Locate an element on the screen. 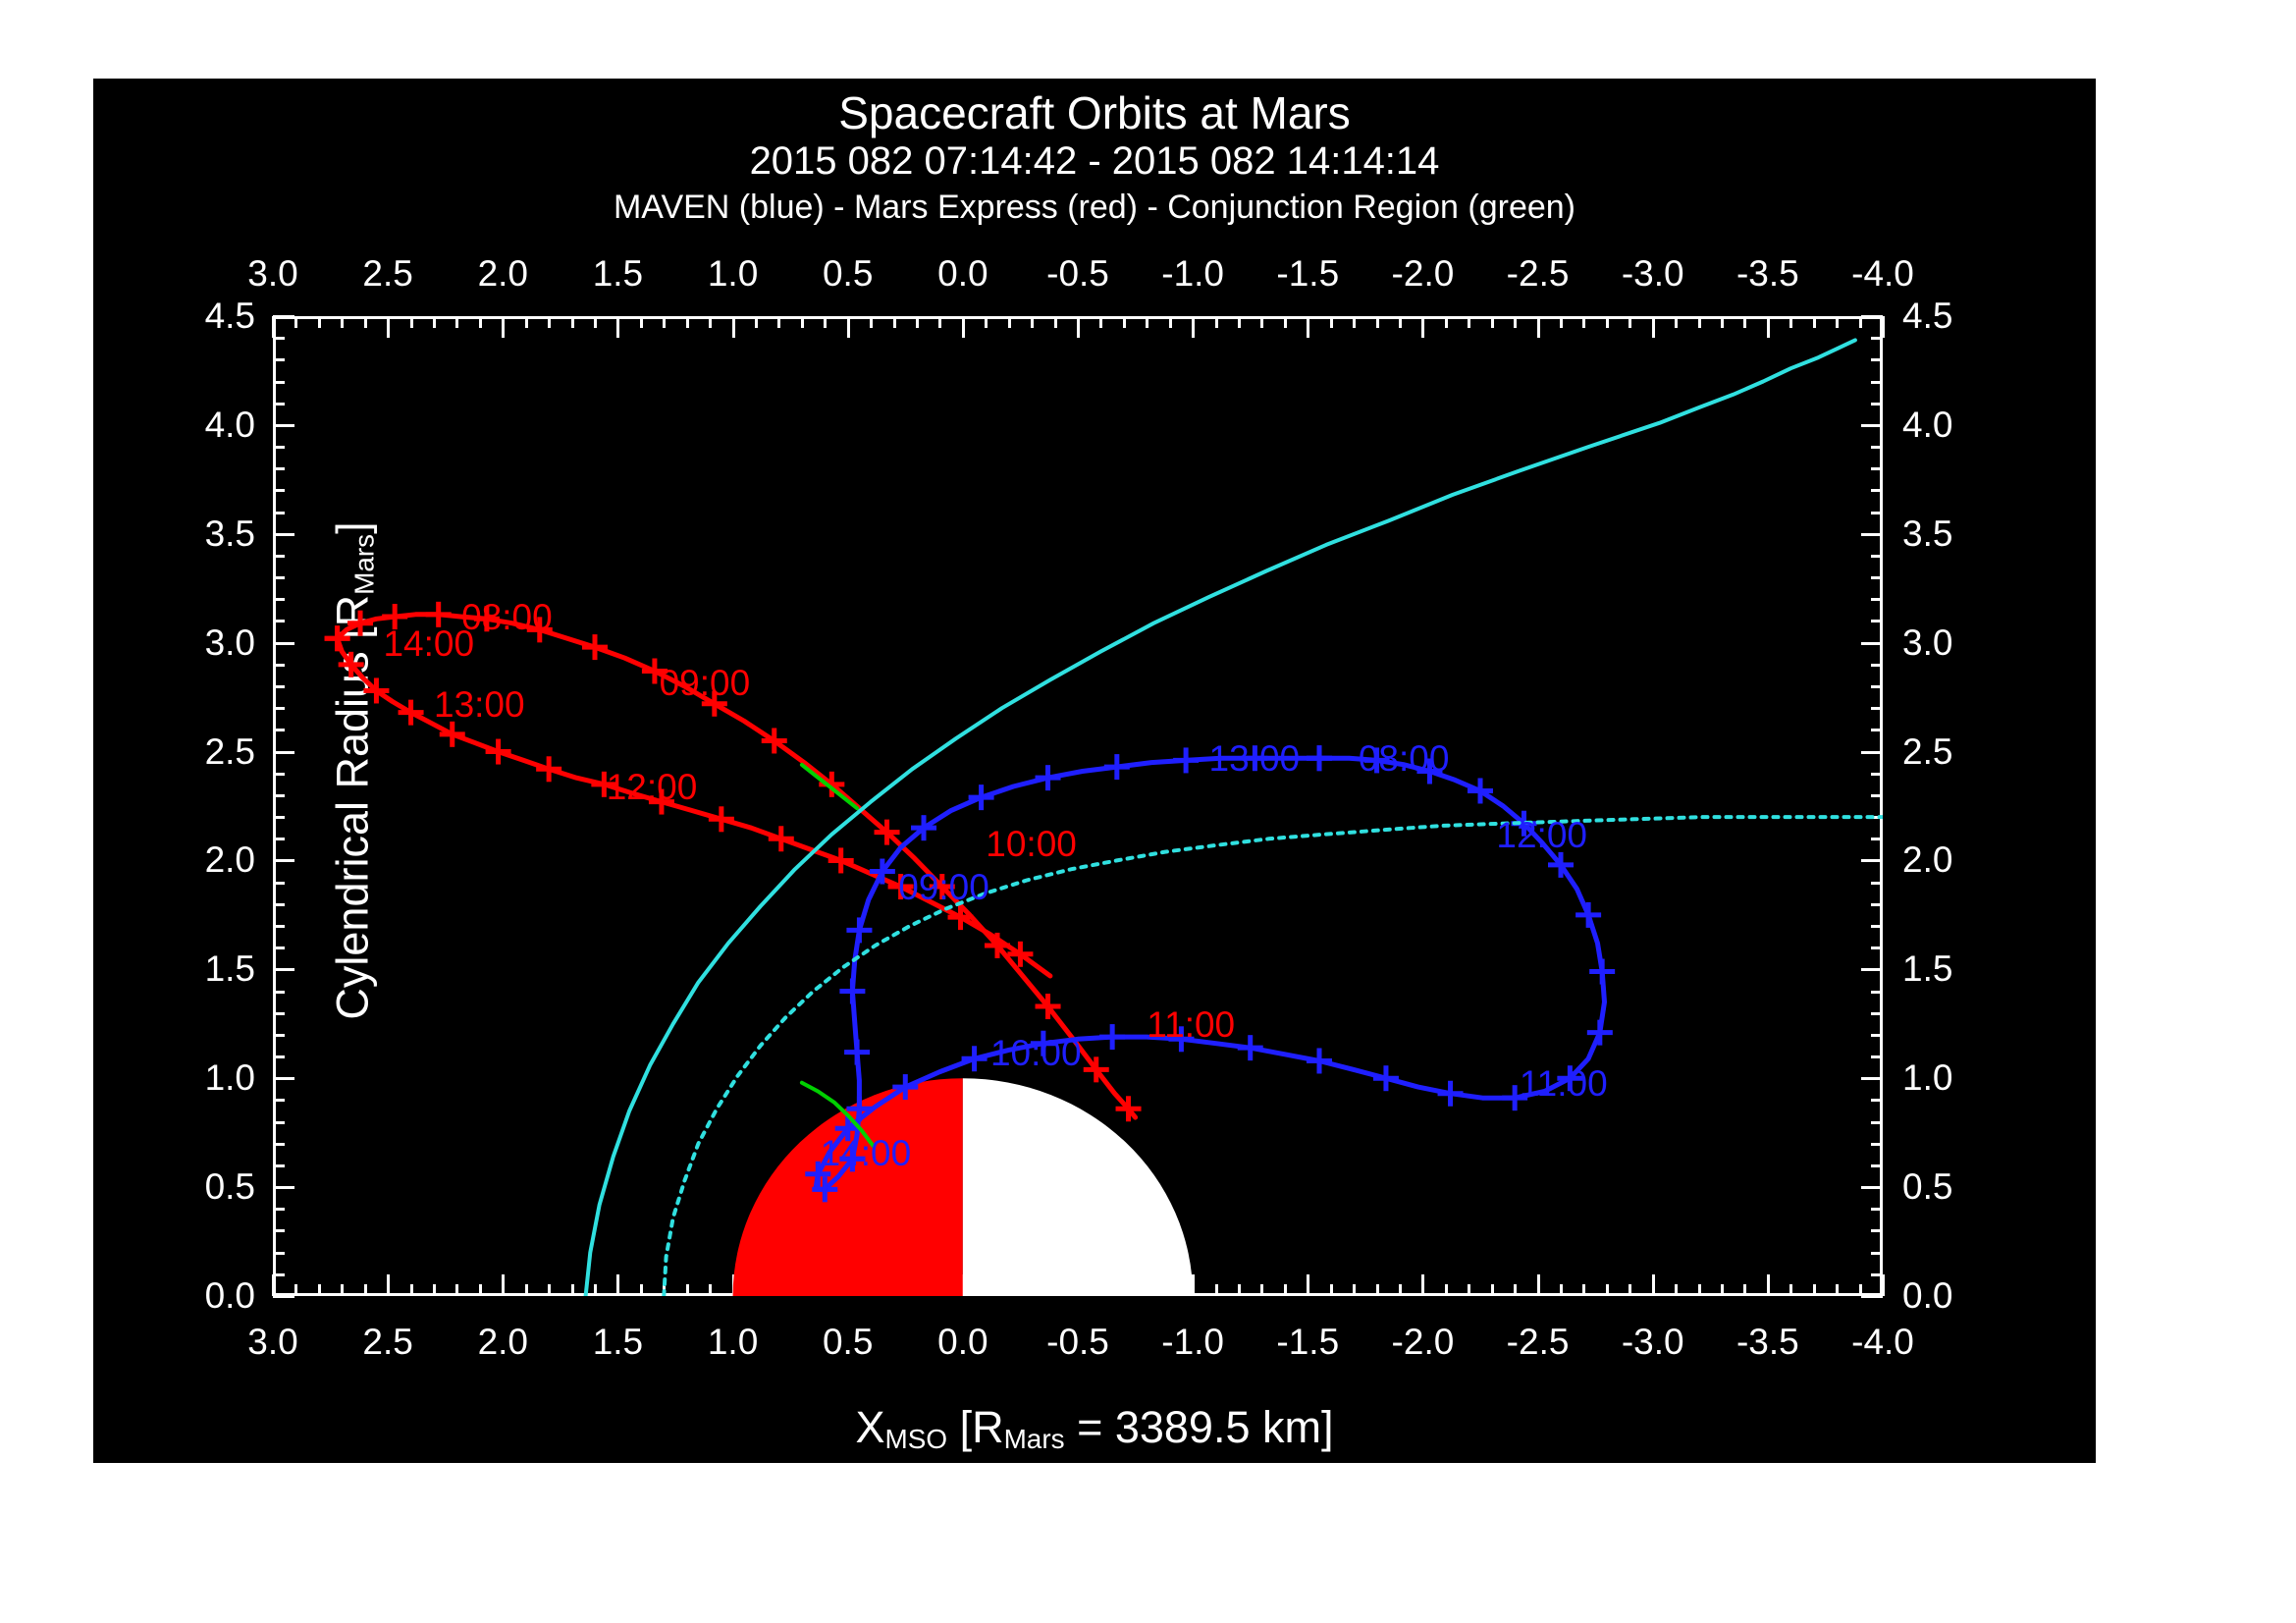 This screenshot has width=2296, height=1623. maven-time-label: 13:00 is located at coordinates (1254, 759).